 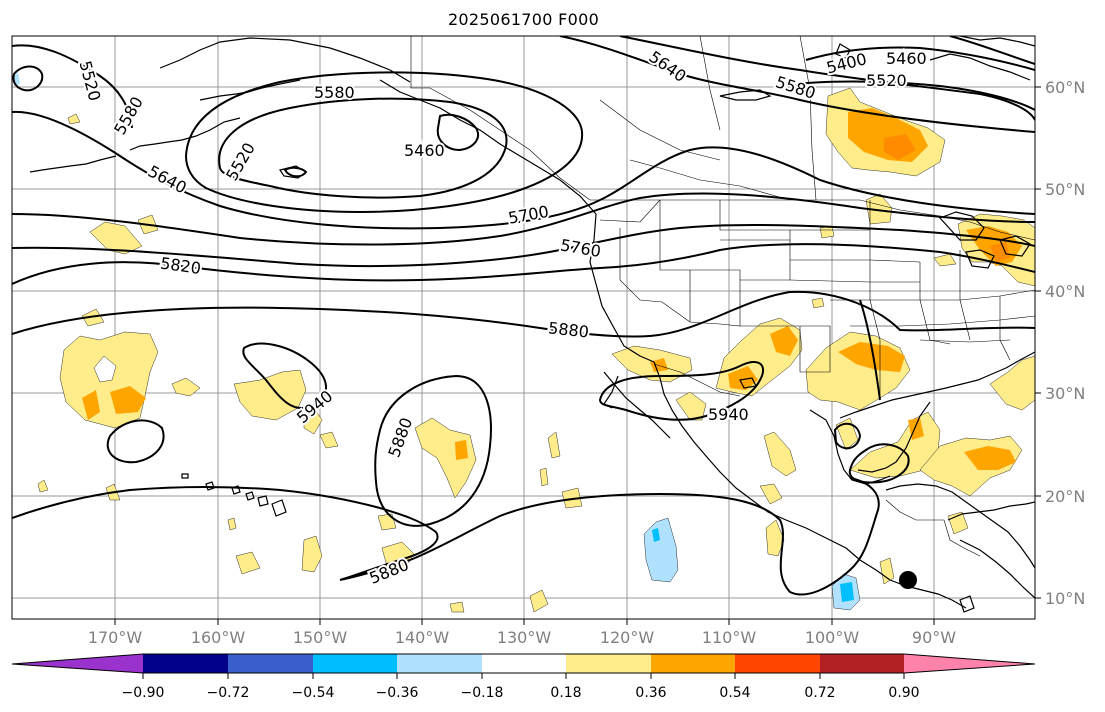 What do you see at coordinates (105, 369) in the screenshot?
I see `shading-holes` at bounding box center [105, 369].